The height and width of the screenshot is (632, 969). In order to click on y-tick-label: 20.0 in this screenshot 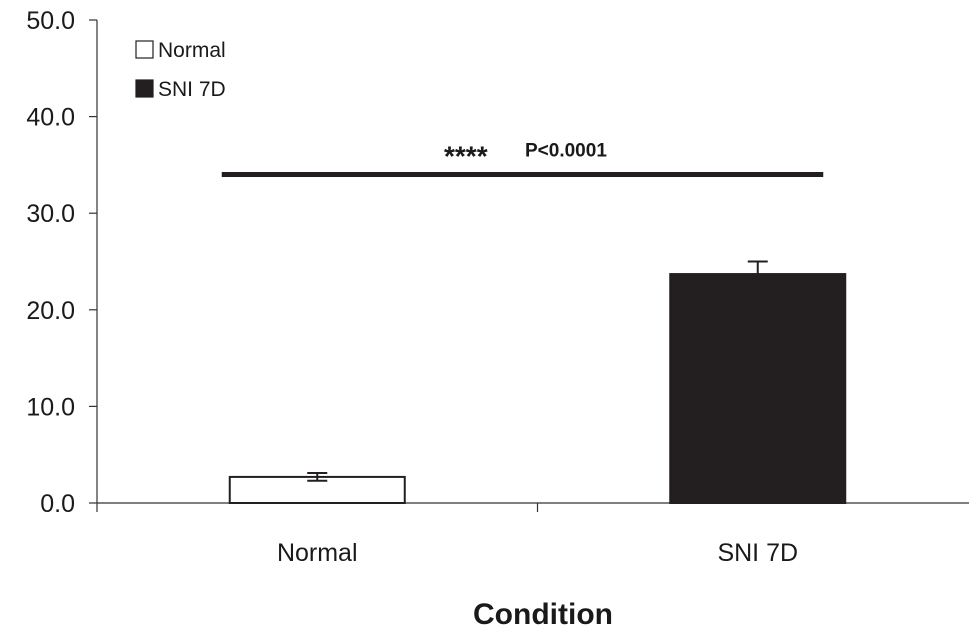, I will do `click(50, 311)`.